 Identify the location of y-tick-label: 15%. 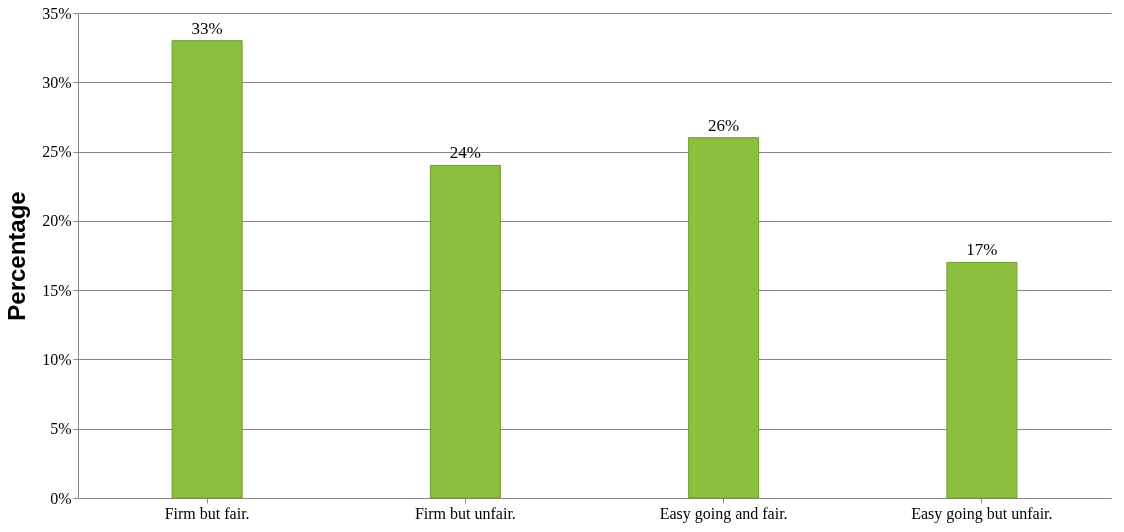
(57, 290).